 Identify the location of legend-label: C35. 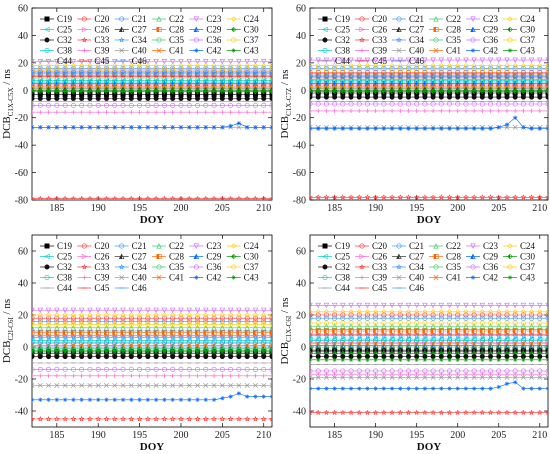
(454, 267).